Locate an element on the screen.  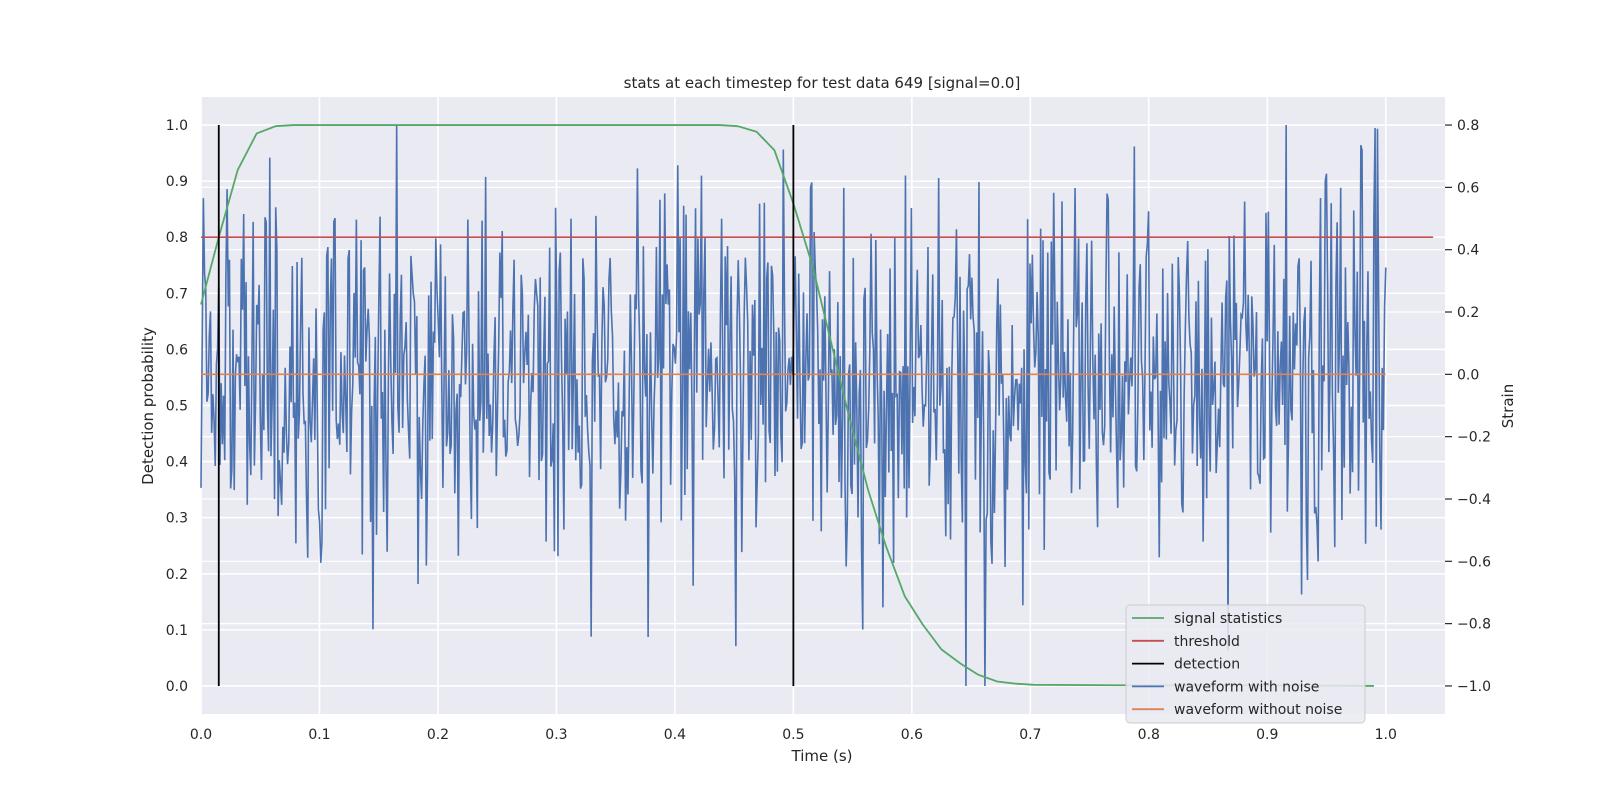
y-left-tick-label: 0.3 is located at coordinates (177, 519).